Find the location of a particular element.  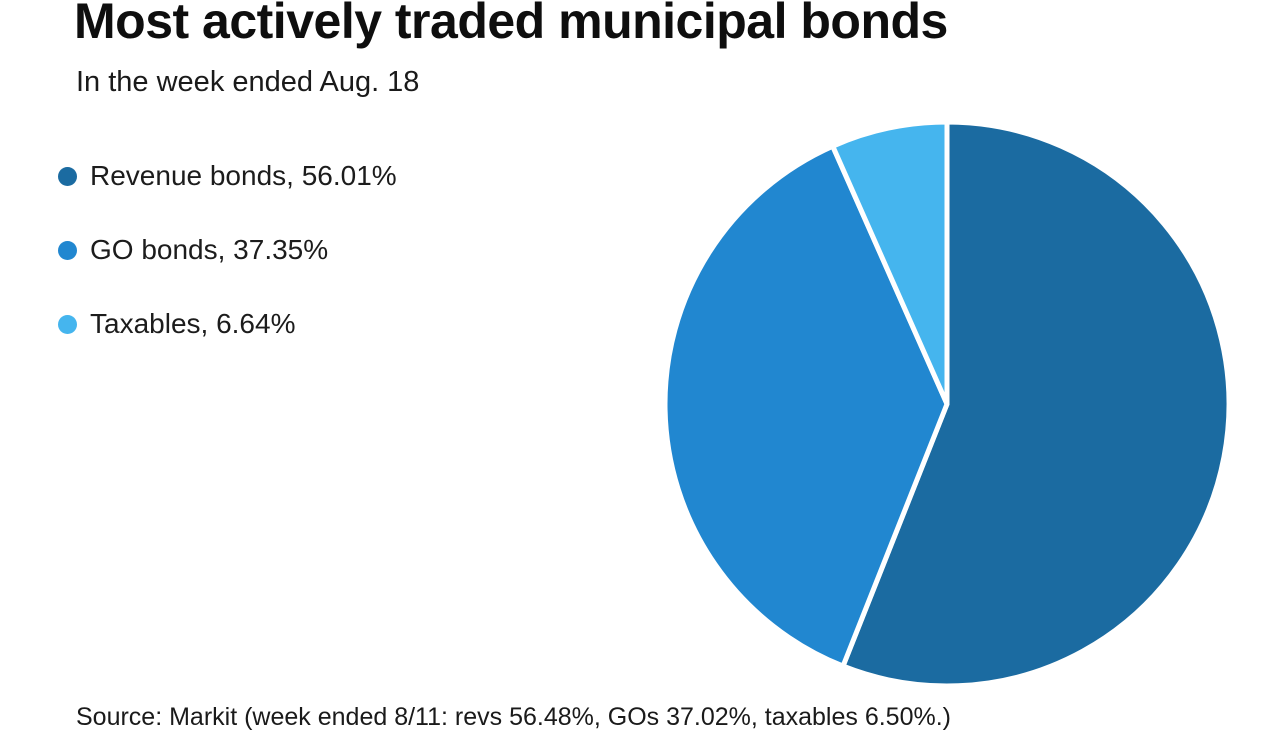

legend-item-taxables: Taxables, 6.64% is located at coordinates (227, 324).